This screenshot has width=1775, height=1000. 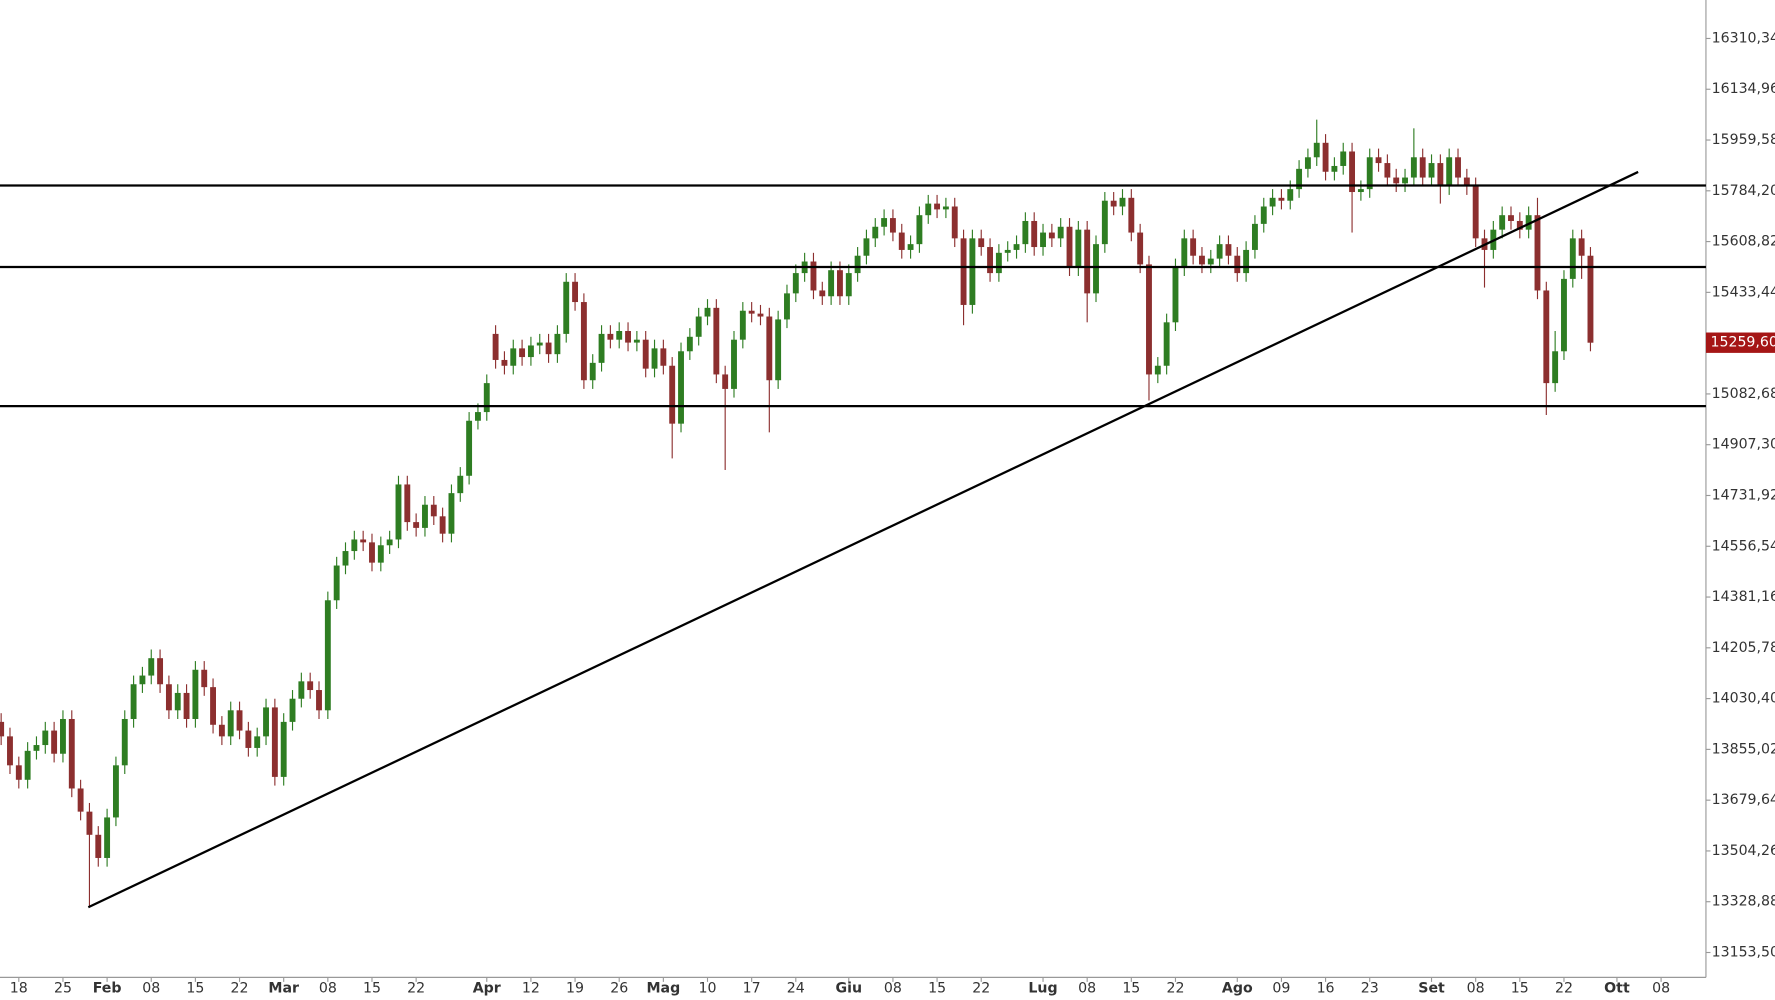 What do you see at coordinates (619, 989) in the screenshot?
I see `x-tick-label: 26` at bounding box center [619, 989].